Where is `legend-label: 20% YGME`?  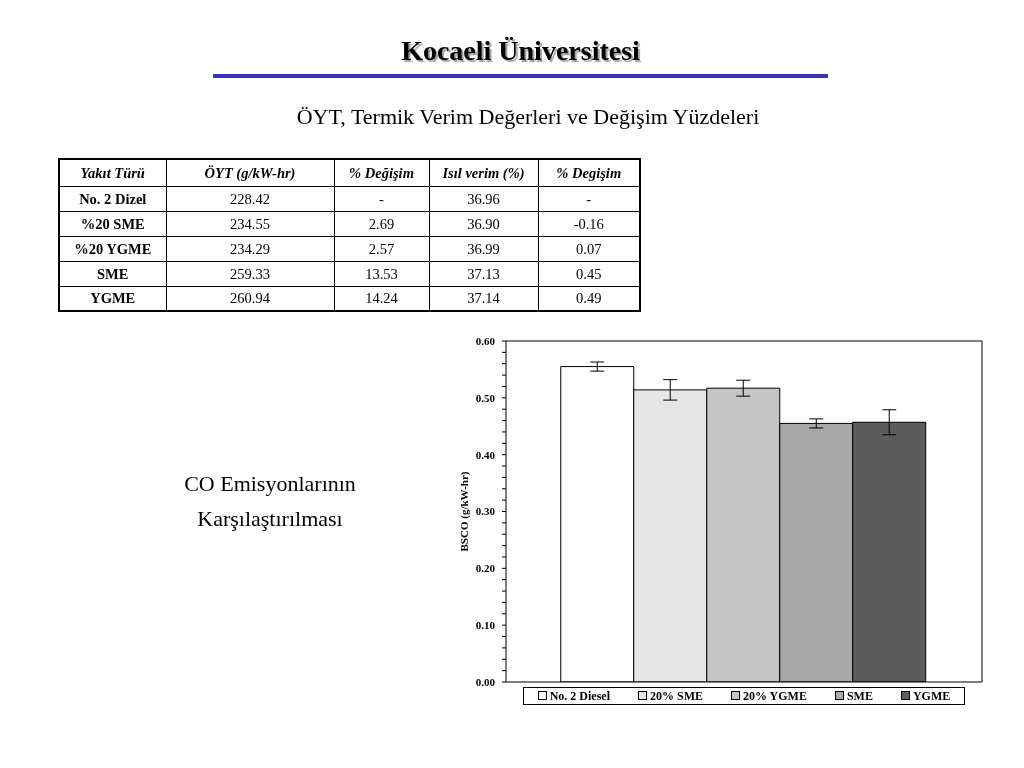 legend-label: 20% YGME is located at coordinates (775, 695).